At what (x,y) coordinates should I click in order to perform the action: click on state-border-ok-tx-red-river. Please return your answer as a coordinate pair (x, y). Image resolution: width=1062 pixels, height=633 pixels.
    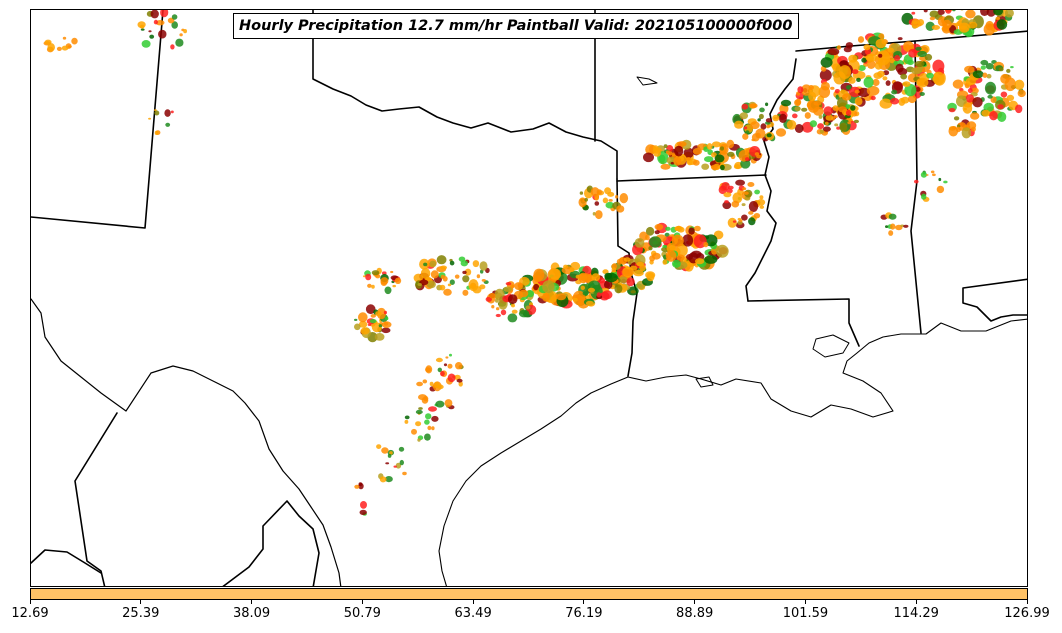
    Looking at the image, I should click on (465, 95).